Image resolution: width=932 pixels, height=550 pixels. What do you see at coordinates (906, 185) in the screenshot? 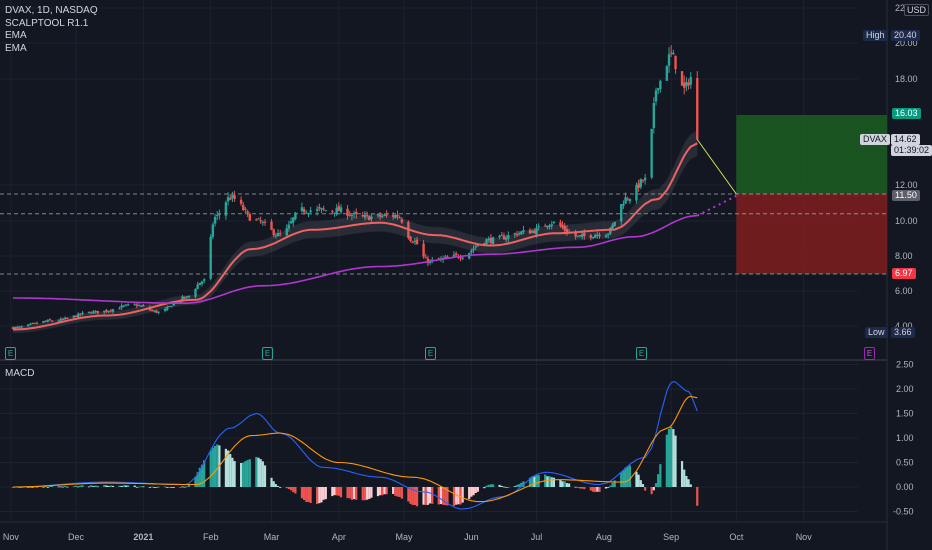
I see `price-axis-tick: 12.00` at bounding box center [906, 185].